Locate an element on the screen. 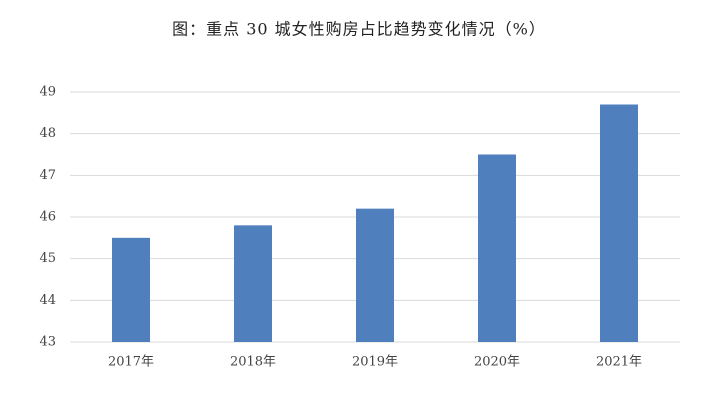 The height and width of the screenshot is (412, 718). x-tick-label: 2017年 is located at coordinates (131, 362).